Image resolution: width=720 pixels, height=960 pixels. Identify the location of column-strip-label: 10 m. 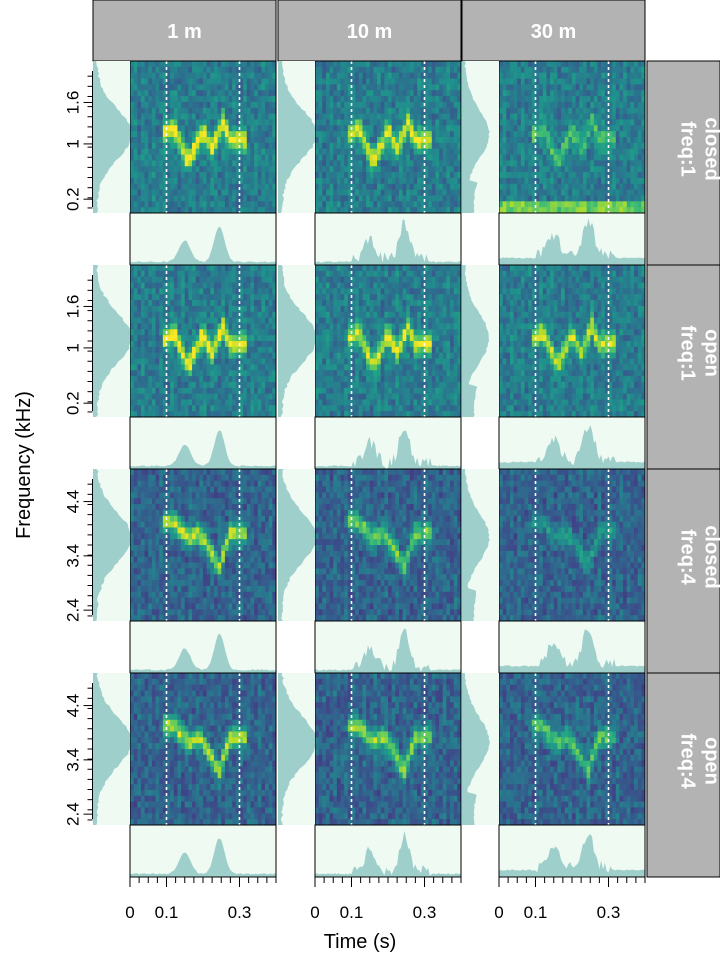
(370, 32).